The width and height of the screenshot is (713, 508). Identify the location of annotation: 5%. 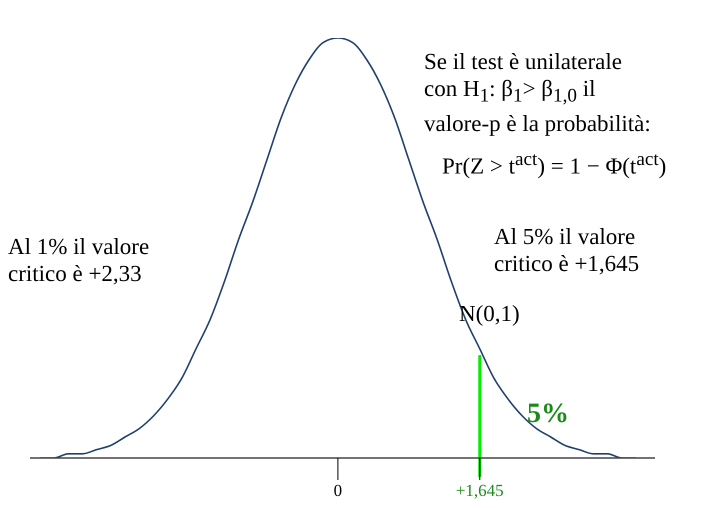
(548, 413).